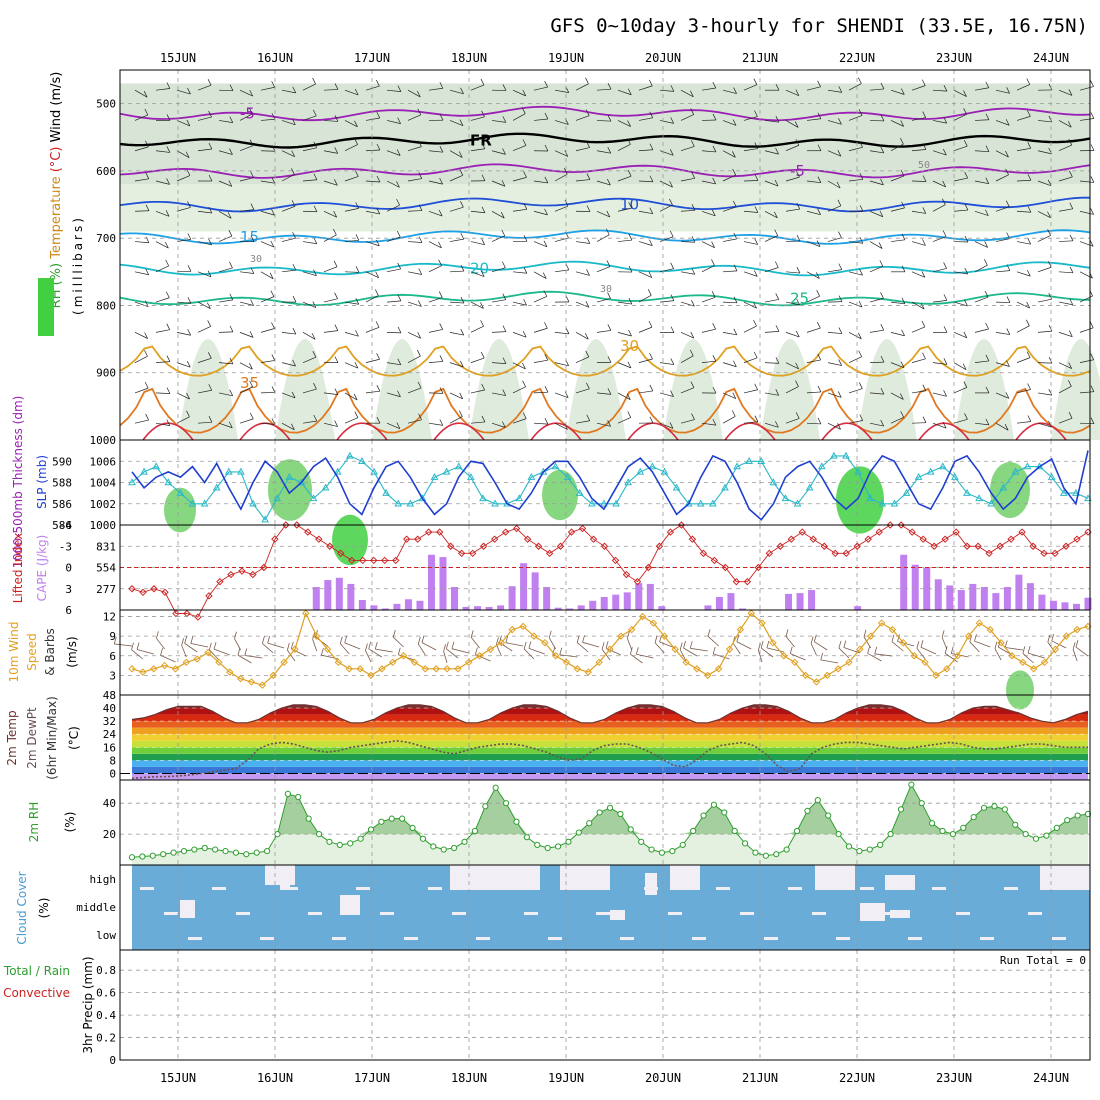  What do you see at coordinates (109, 747) in the screenshot?
I see `temp-ytick-label: 16` at bounding box center [109, 747].